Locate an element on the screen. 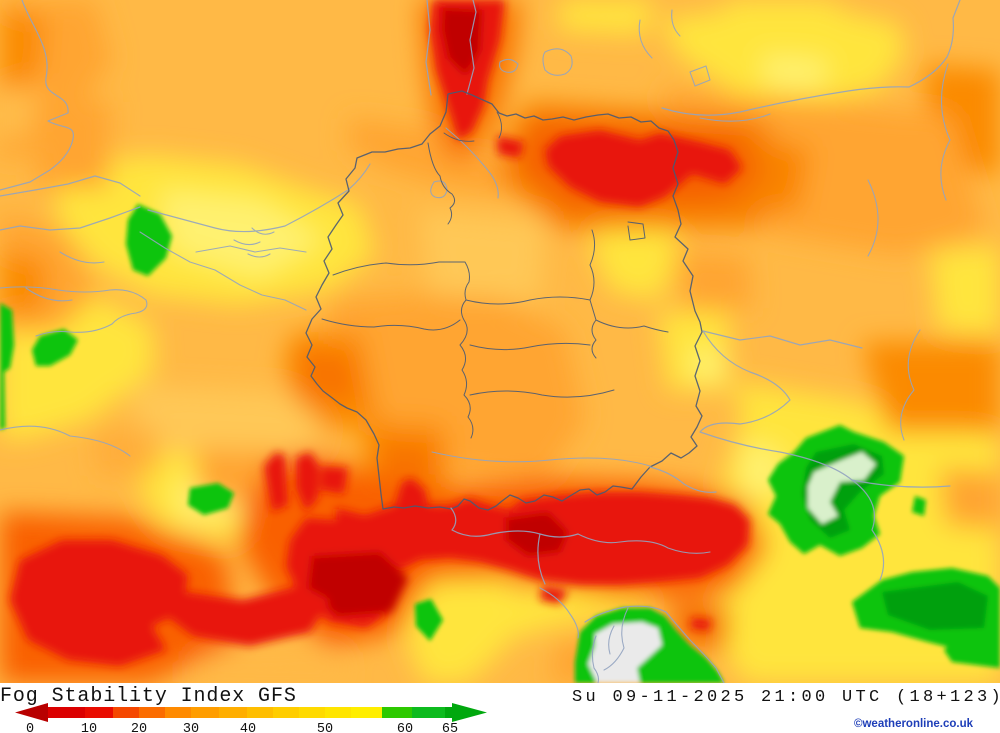 This screenshot has width=1000, height=733. svg-text: 60 is located at coordinates (405, 727).